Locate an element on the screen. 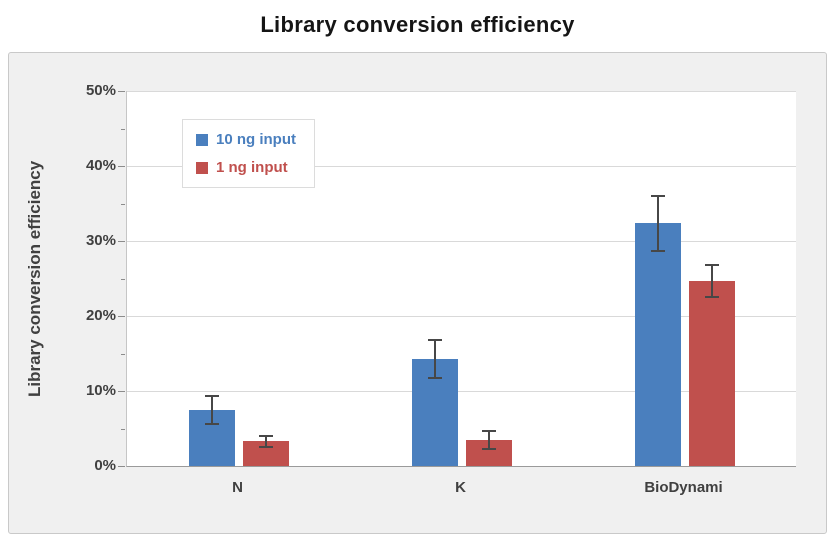  error-bar-1-ng-input-biodynami is located at coordinates (711, 280).